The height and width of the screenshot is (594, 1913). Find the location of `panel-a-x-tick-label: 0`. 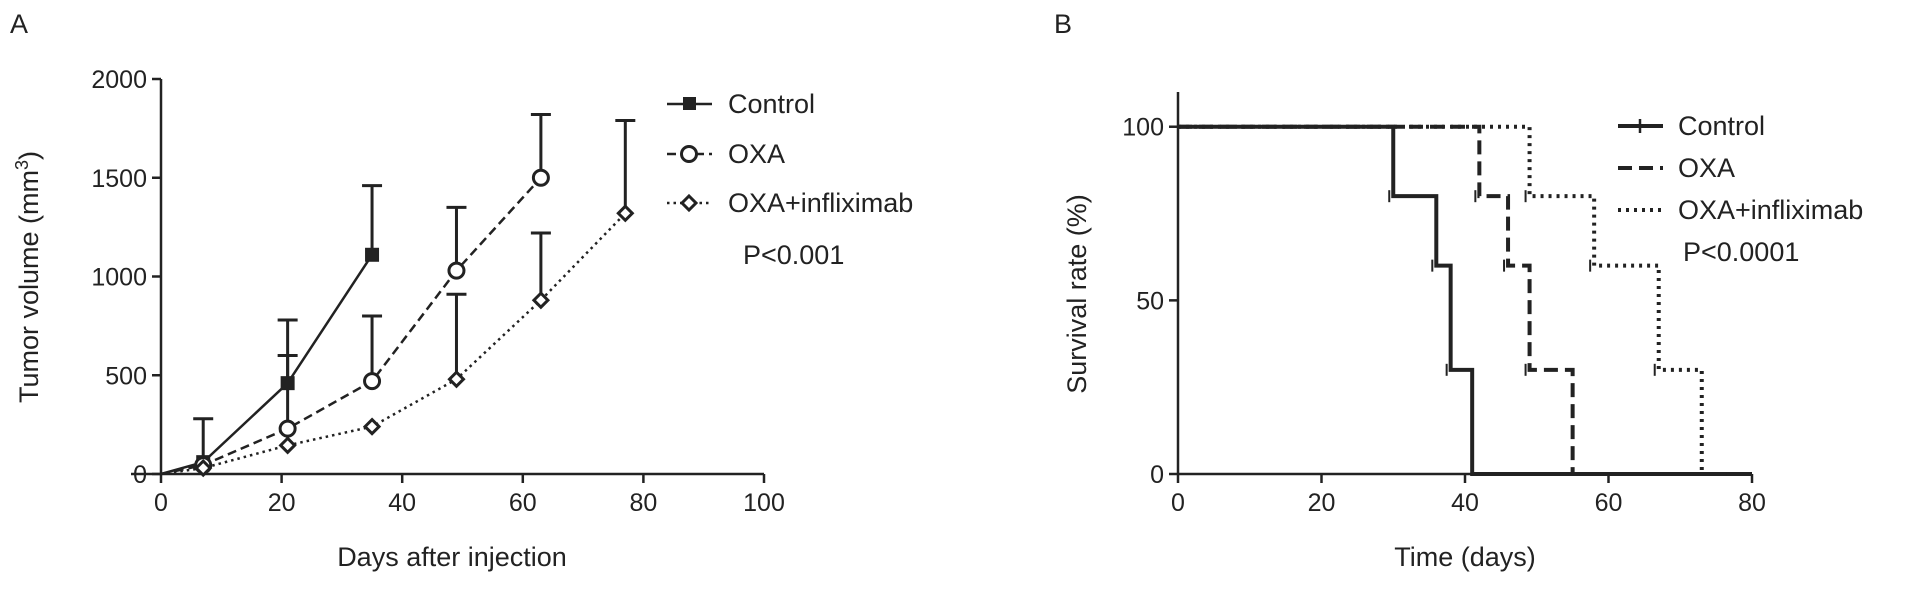

panel-a-x-tick-label: 0 is located at coordinates (161, 503).